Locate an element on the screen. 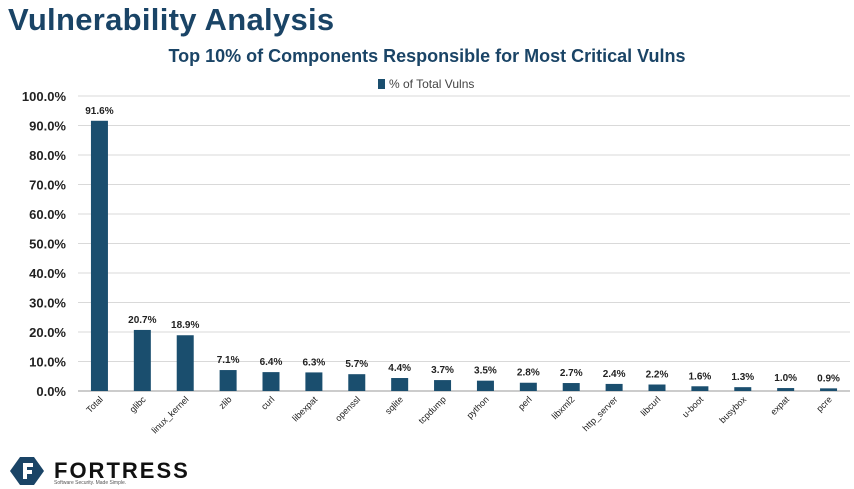 The image size is (854, 489). data-label: 6.3% is located at coordinates (313, 362).